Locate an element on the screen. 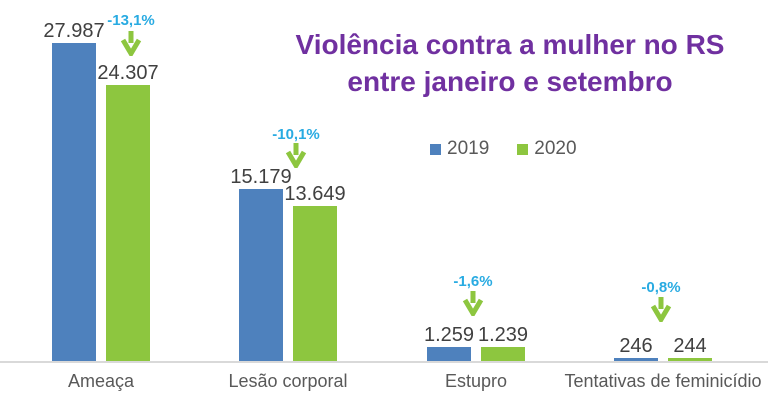 The width and height of the screenshot is (768, 406). legend-item-2019: 2019 is located at coordinates (459, 149).